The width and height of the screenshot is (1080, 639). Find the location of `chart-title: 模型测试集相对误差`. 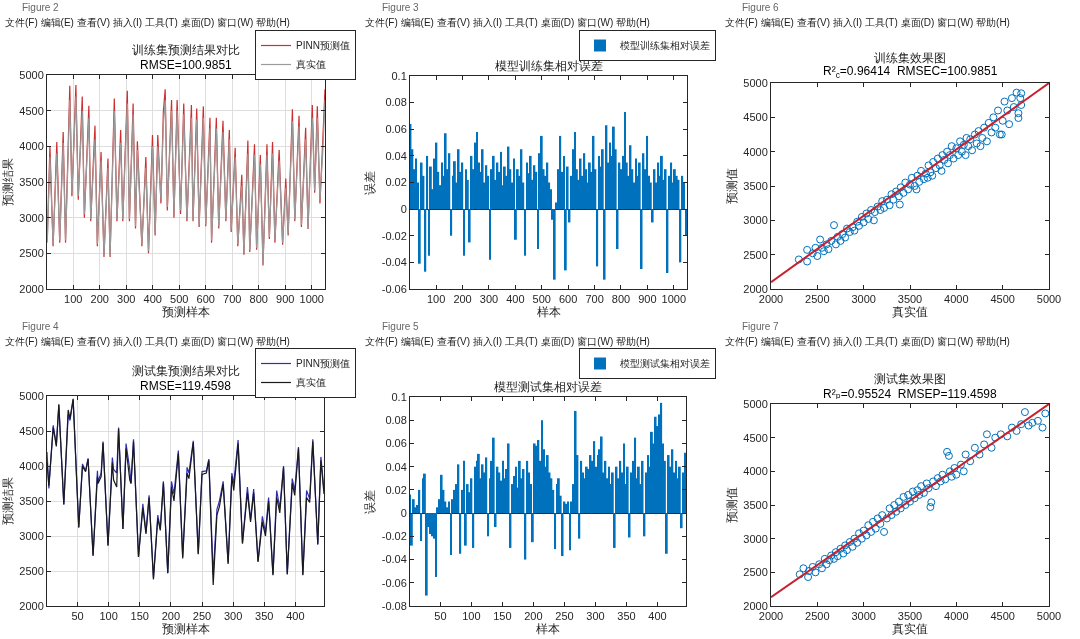

chart-title: 模型测试集相对误差 is located at coordinates (548, 387).